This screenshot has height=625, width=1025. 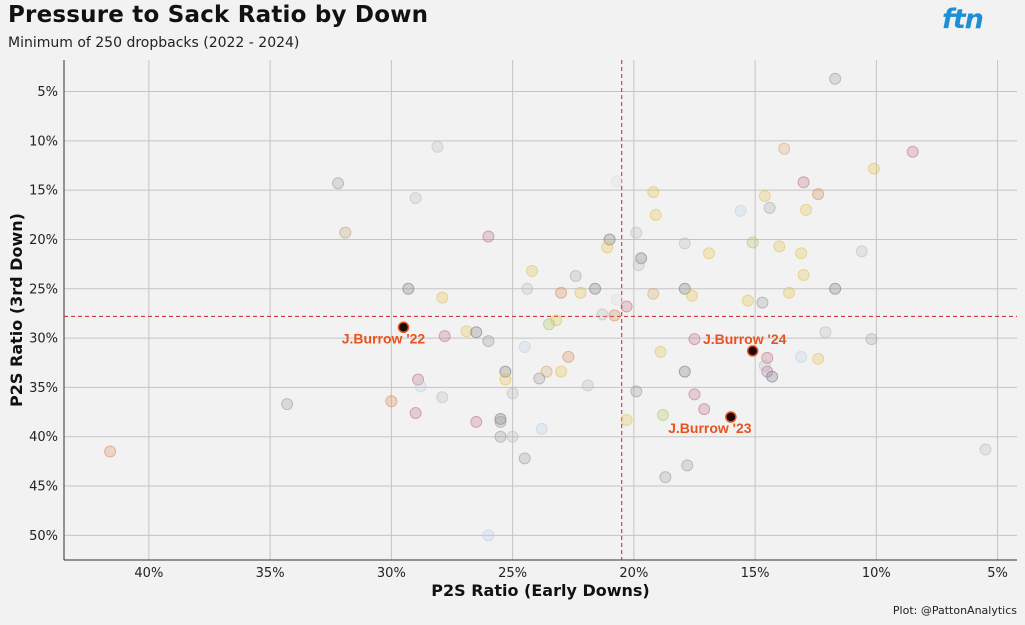 What do you see at coordinates (633, 573) in the screenshot?
I see `x-tick-label: 20%` at bounding box center [633, 573].